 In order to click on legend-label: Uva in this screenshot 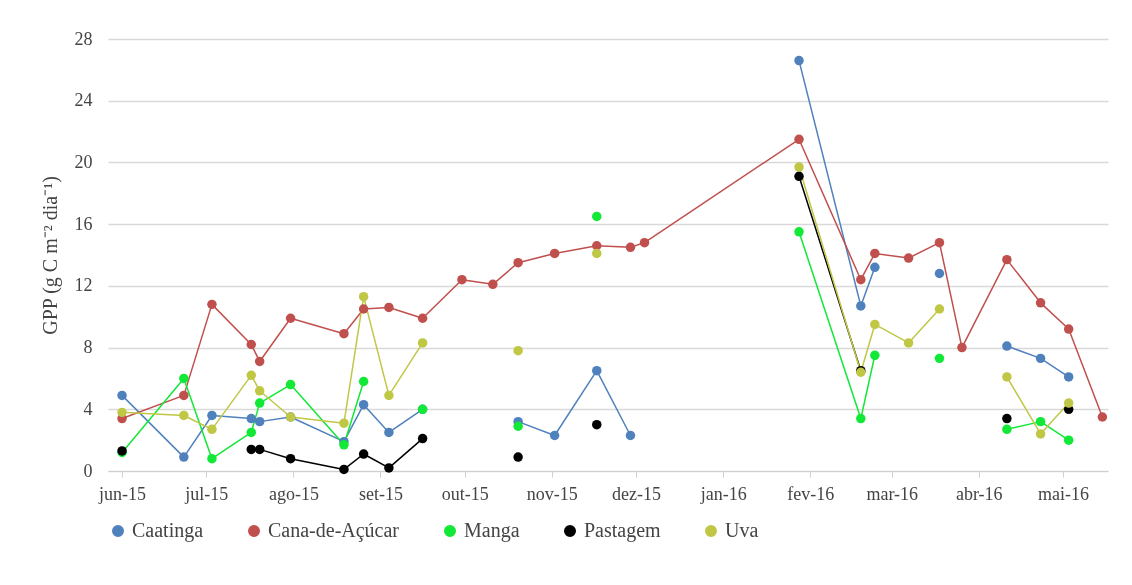, I will do `click(742, 530)`.